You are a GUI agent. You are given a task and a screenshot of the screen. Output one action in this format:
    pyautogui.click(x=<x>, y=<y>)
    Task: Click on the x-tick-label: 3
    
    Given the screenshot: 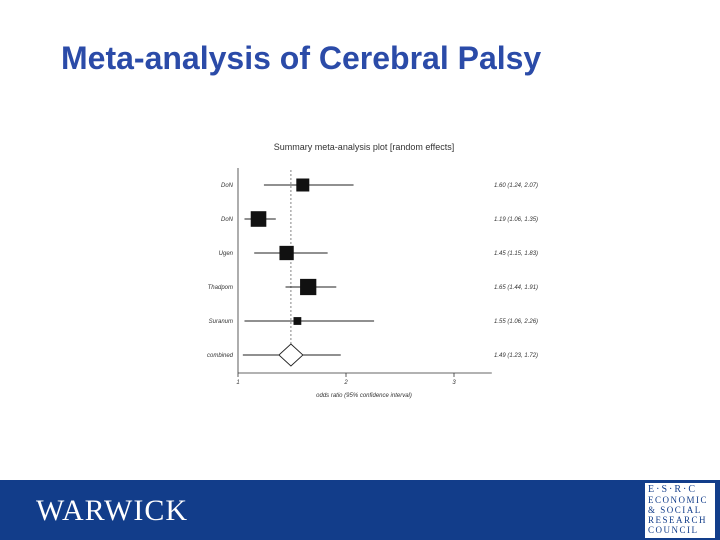 What is the action you would take?
    pyautogui.click(x=454, y=383)
    